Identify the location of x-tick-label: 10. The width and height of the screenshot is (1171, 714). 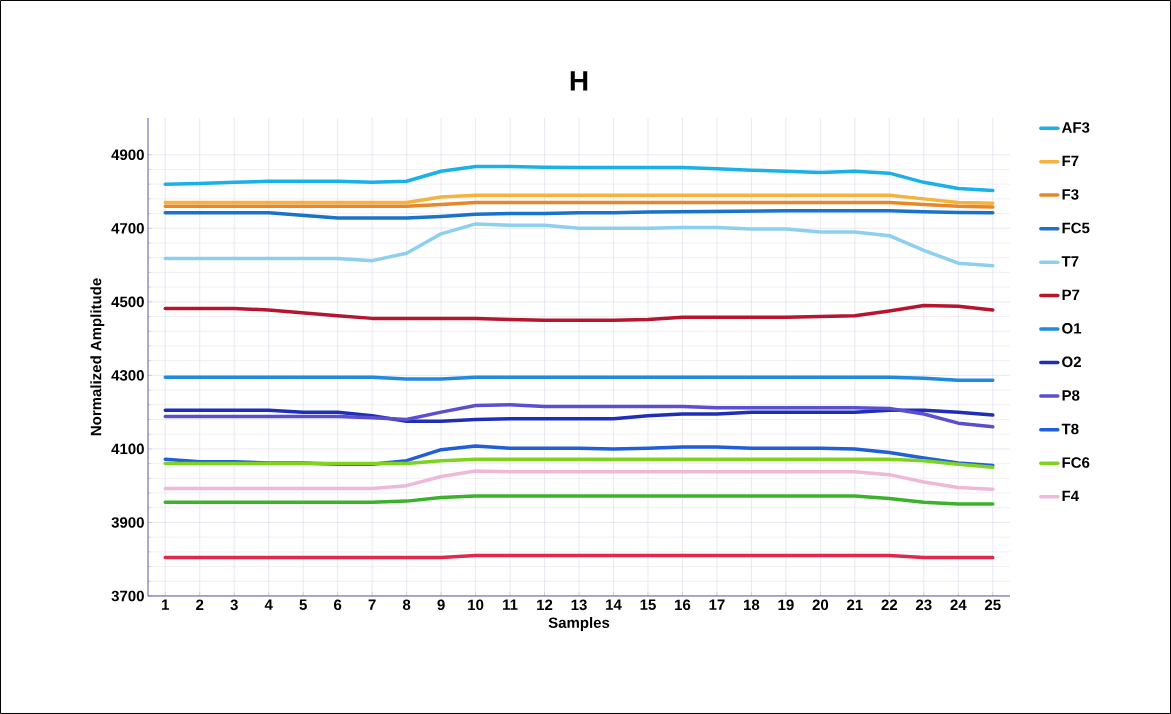
(476, 605).